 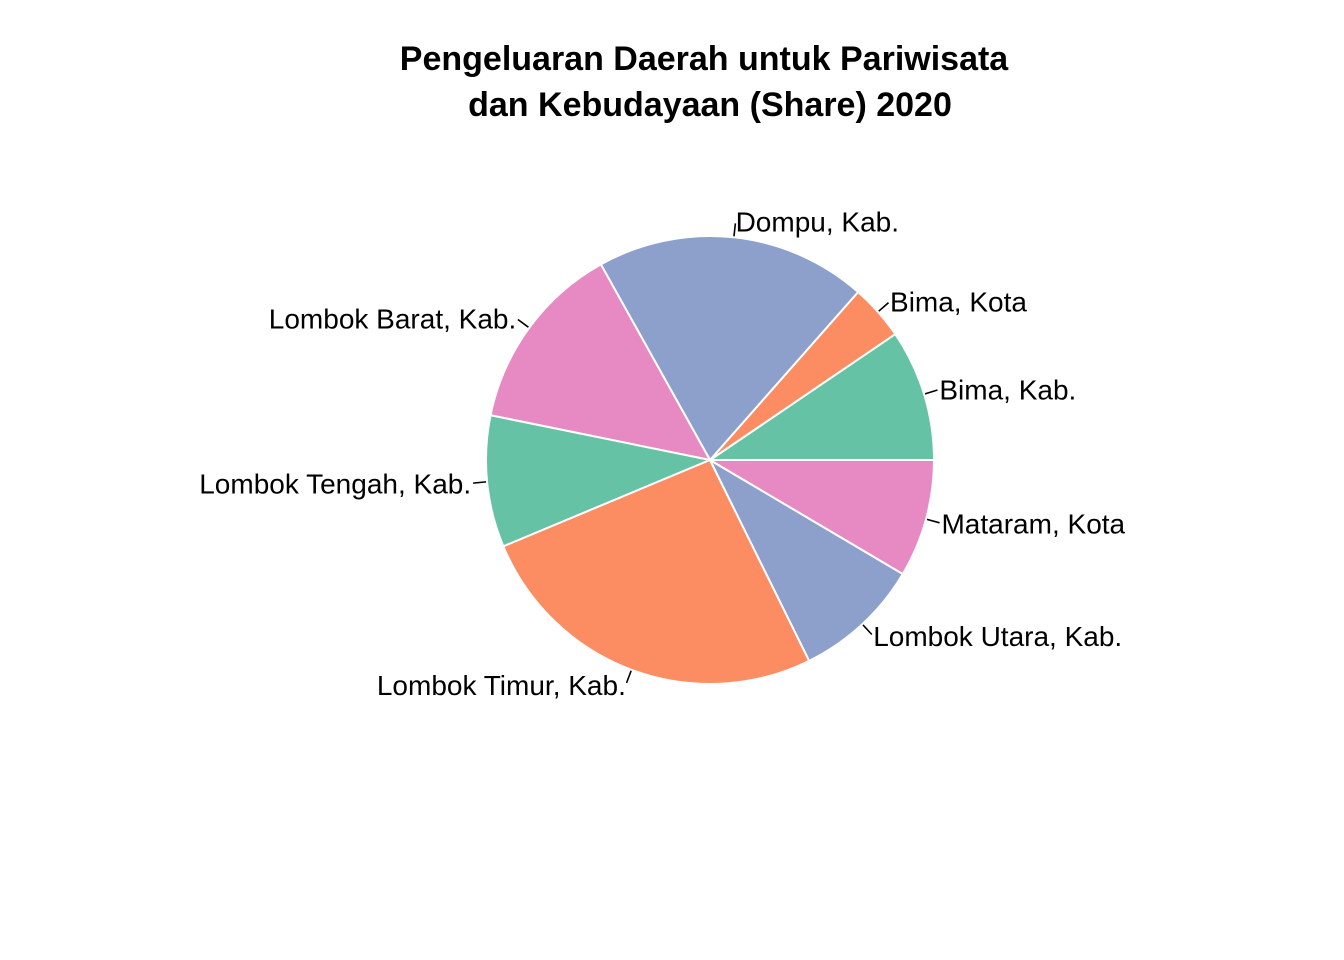 I want to click on slice-label-dompu-kab: Dompu, Kab., so click(x=817, y=221).